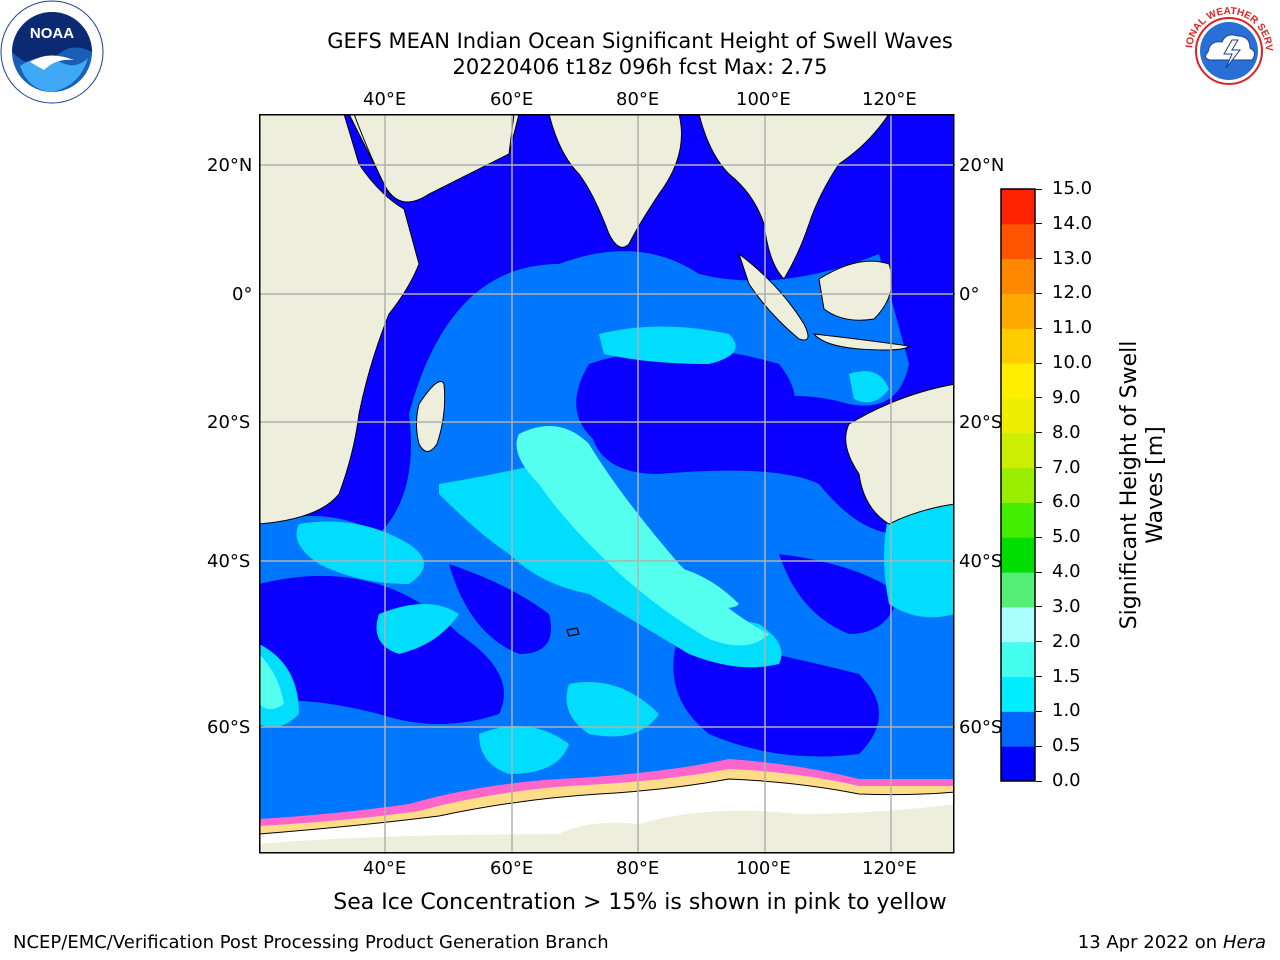  I want to click on lon-tick-top: 120°E, so click(889, 99).